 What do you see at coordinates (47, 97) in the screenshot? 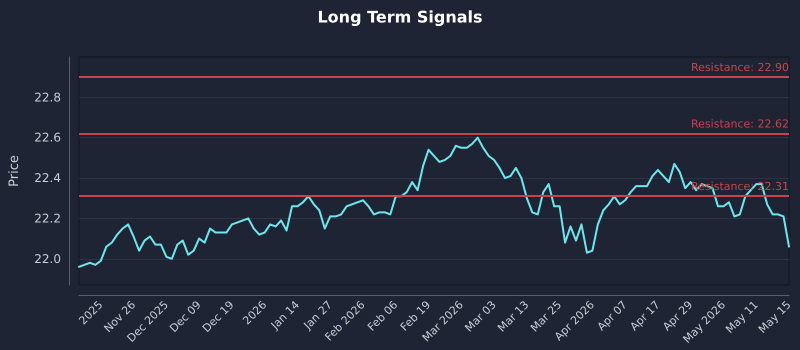
I see `y-tick-label: 22.8` at bounding box center [47, 97].